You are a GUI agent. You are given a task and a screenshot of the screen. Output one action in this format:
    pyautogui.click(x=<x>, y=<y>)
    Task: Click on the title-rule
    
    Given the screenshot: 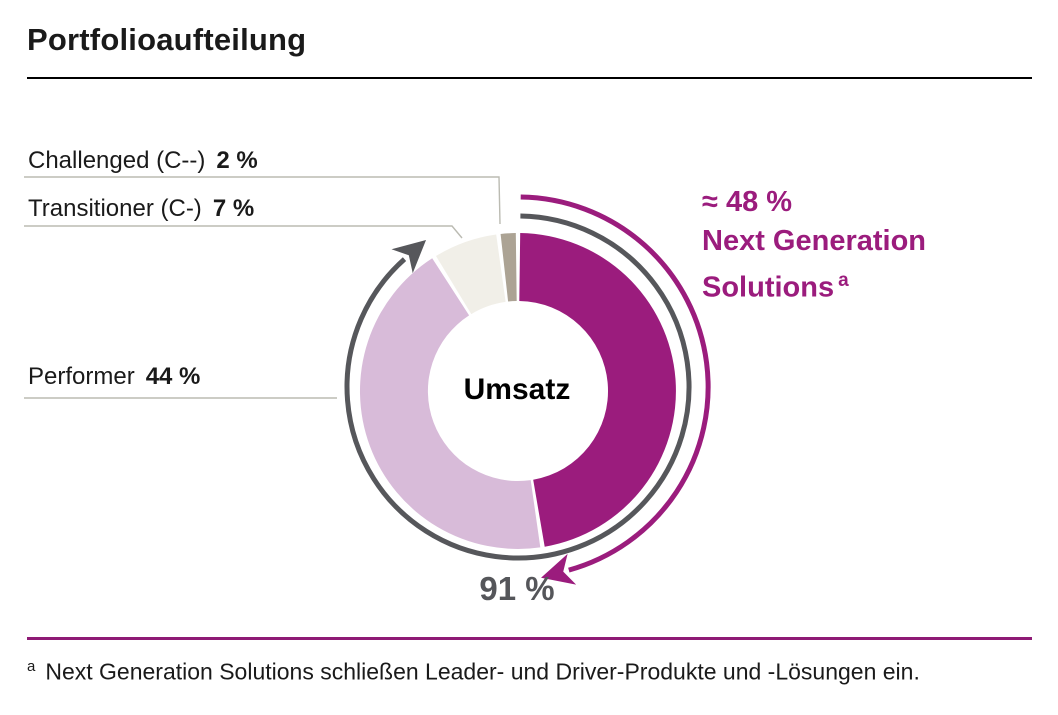 What is the action you would take?
    pyautogui.click(x=529, y=78)
    